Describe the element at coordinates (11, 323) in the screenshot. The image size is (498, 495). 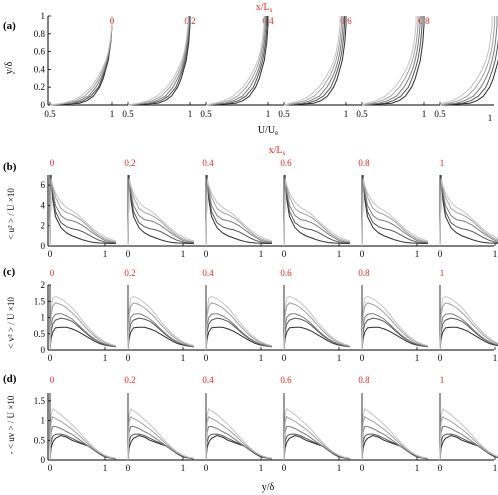
I see `panel-c-ylabel: < v² > / U ×10` at that location.